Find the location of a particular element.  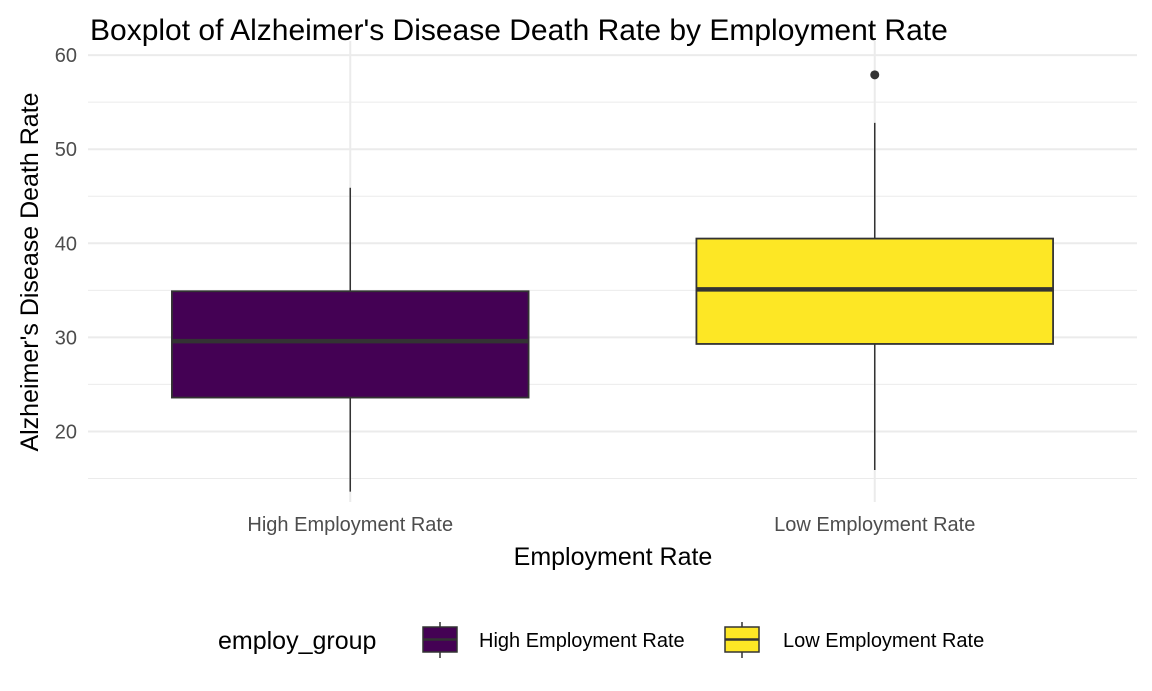

y-axis-title: Alzheimer's Disease Death Rate is located at coordinates (30, 271).